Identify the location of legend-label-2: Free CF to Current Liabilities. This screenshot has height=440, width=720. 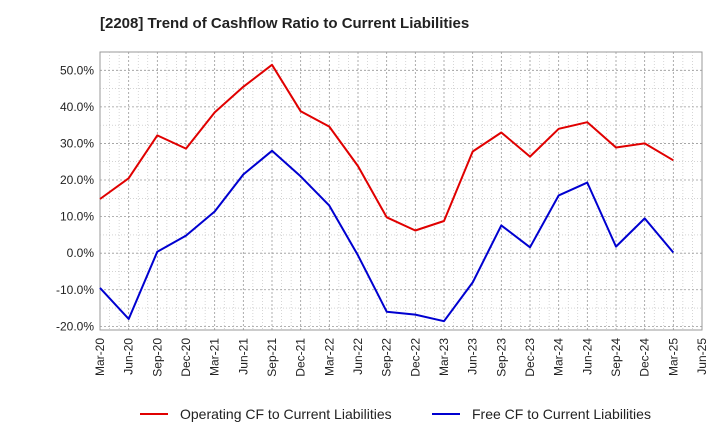
(561, 414).